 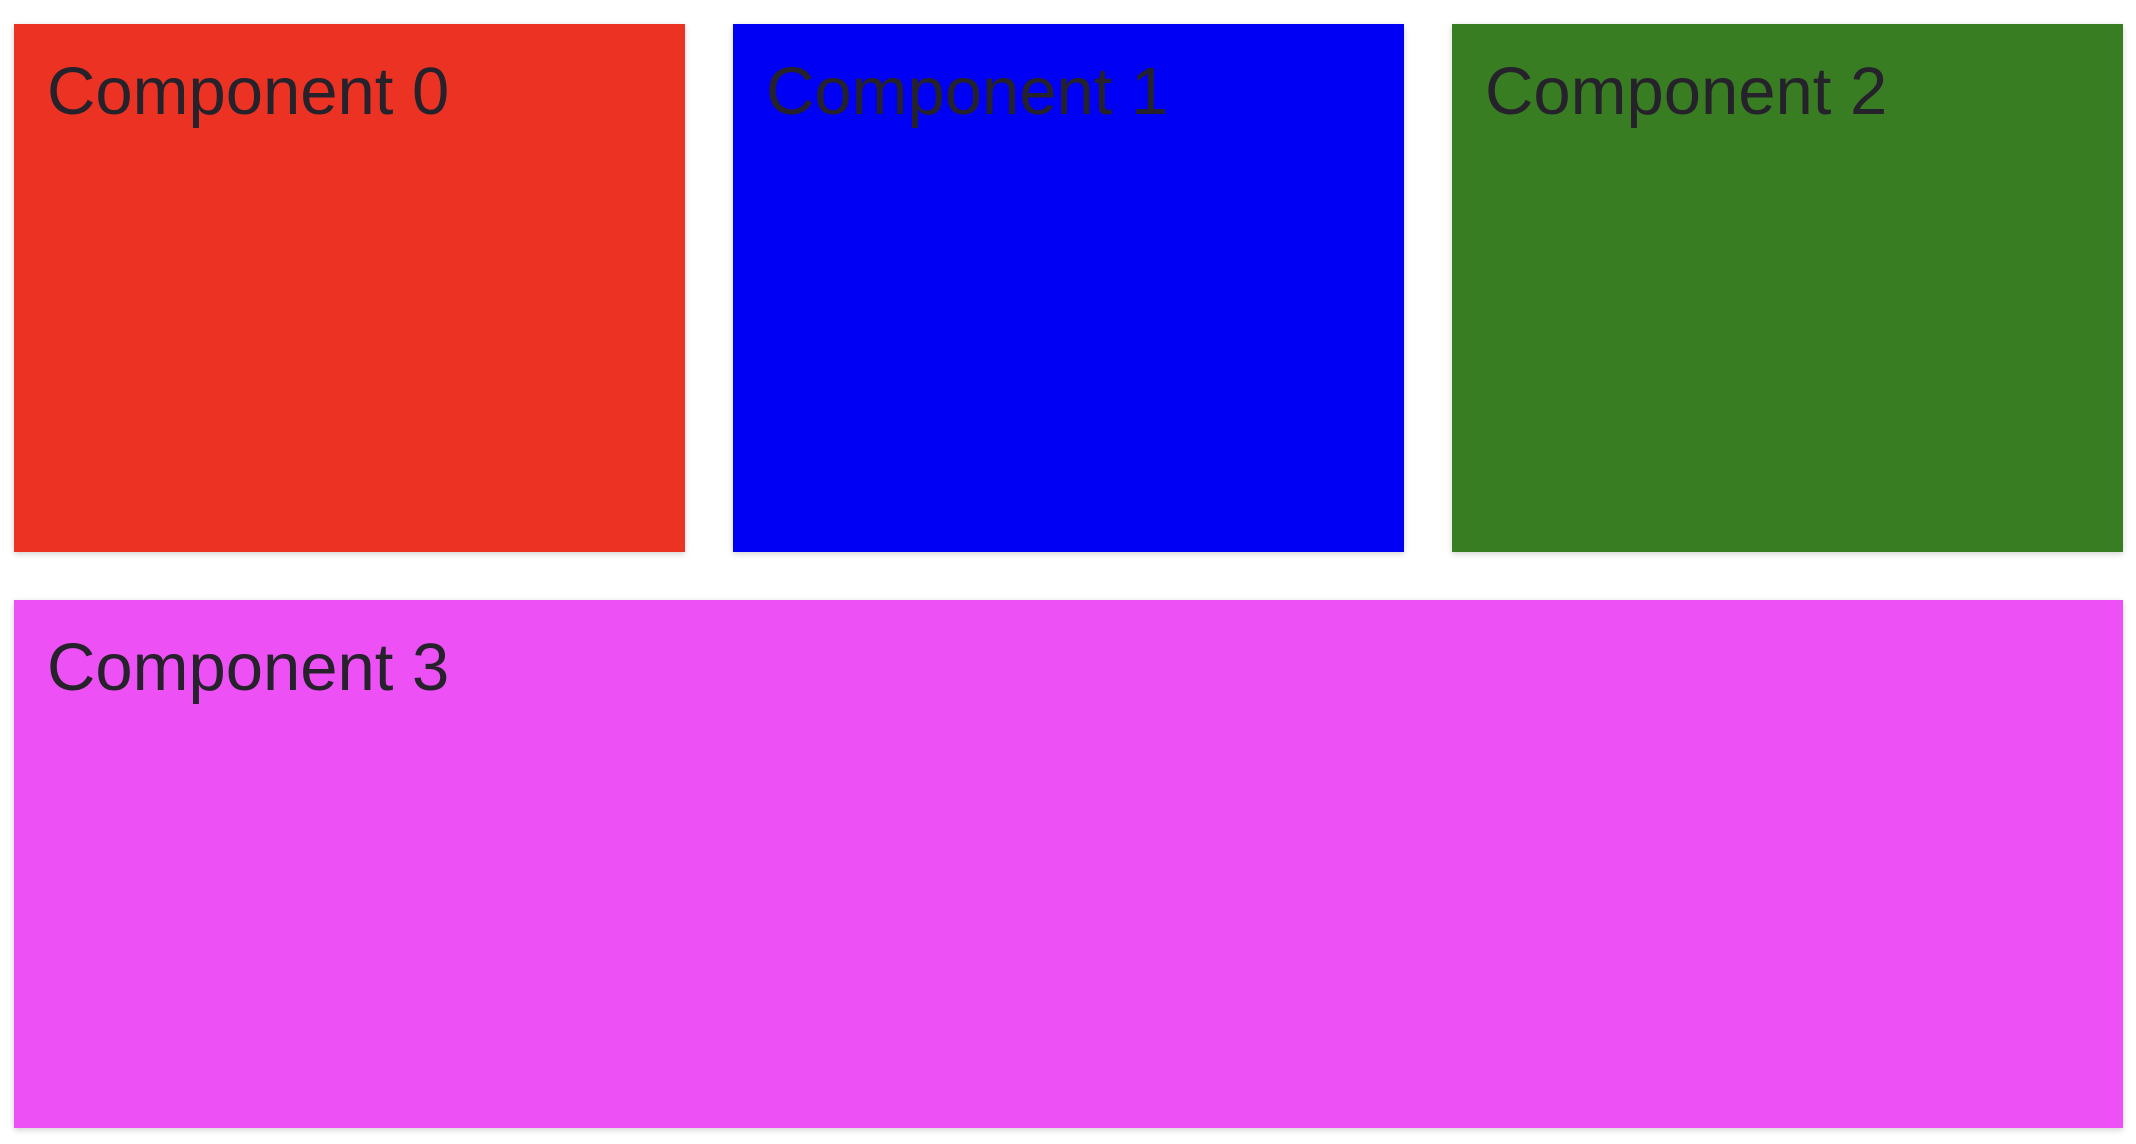 I want to click on component-title-3: Component 3, so click(x=248, y=667).